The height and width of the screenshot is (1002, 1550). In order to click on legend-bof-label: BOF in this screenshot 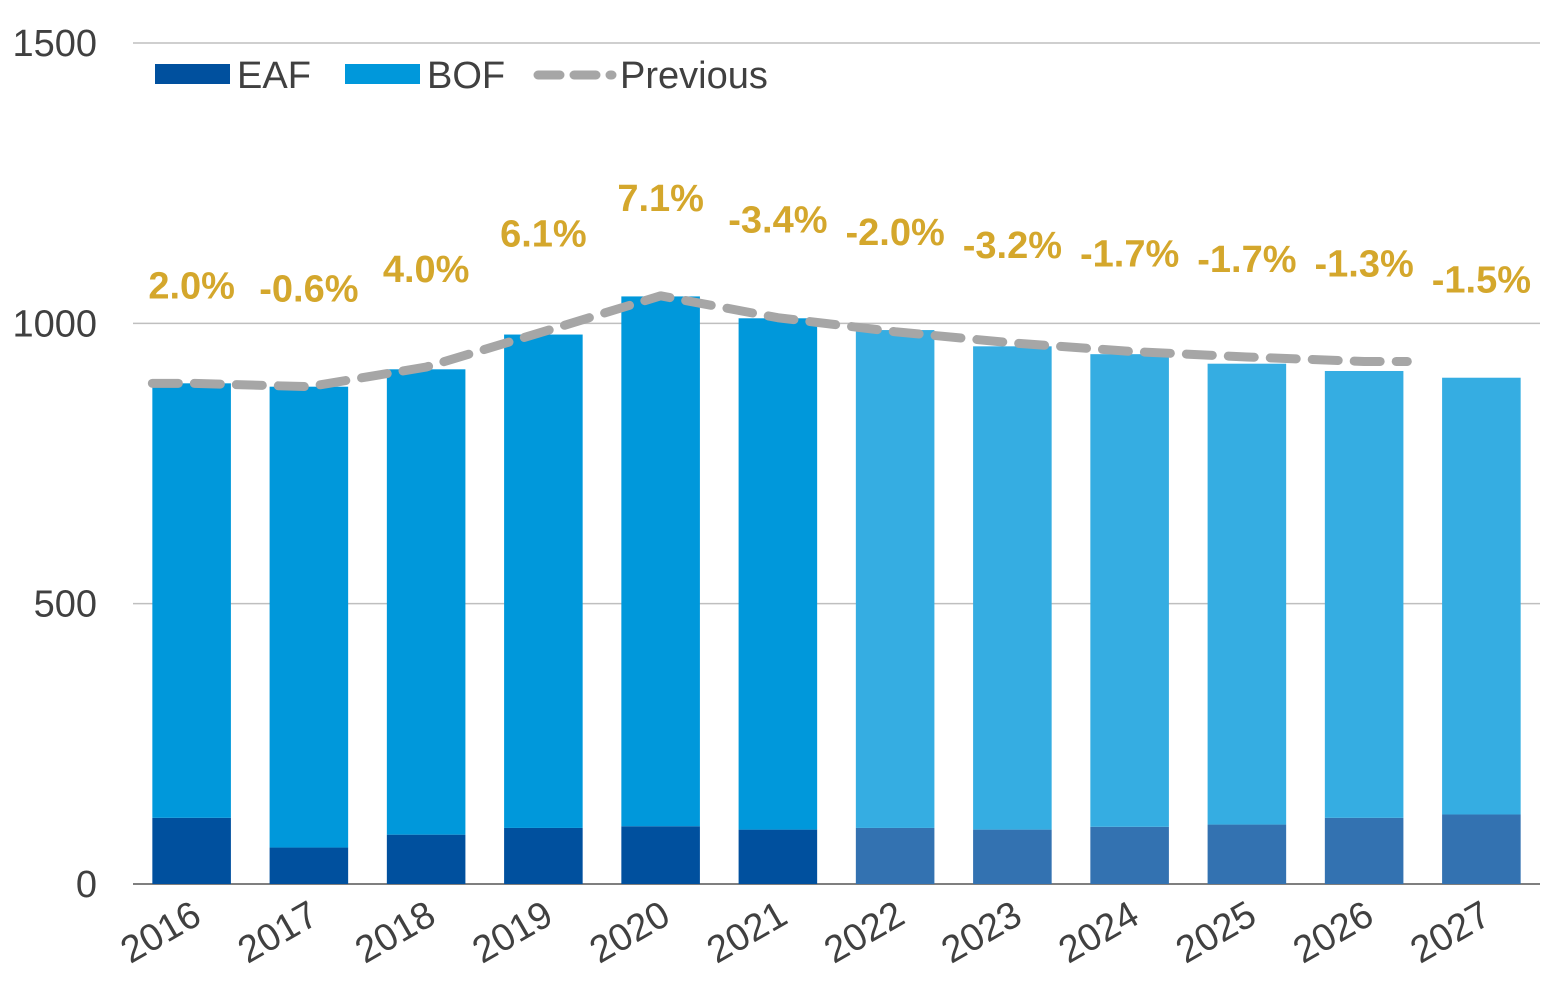, I will do `click(466, 76)`.